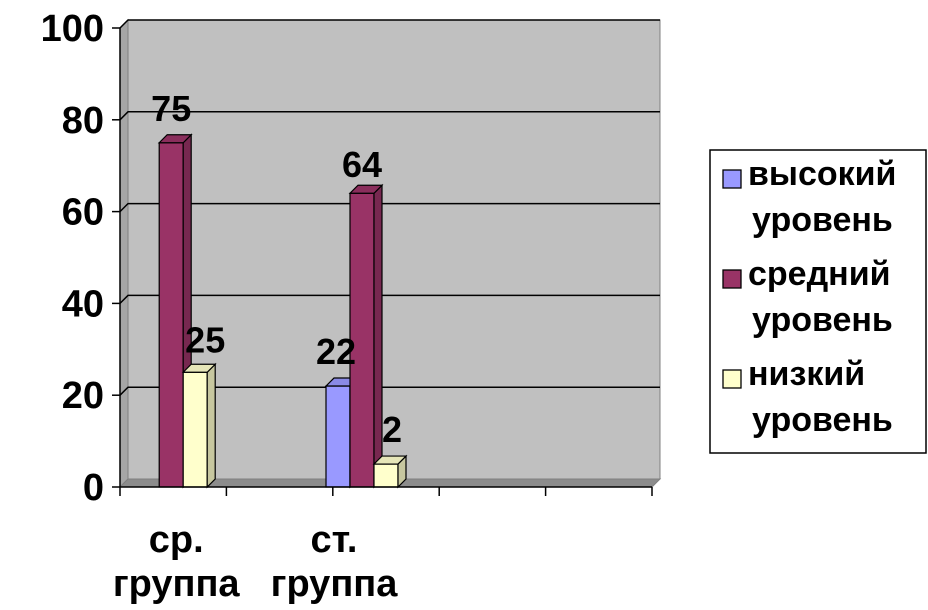 The height and width of the screenshot is (610, 928). Describe the element at coordinates (806, 374) in the screenshot. I see `legend-label: низкий` at that location.